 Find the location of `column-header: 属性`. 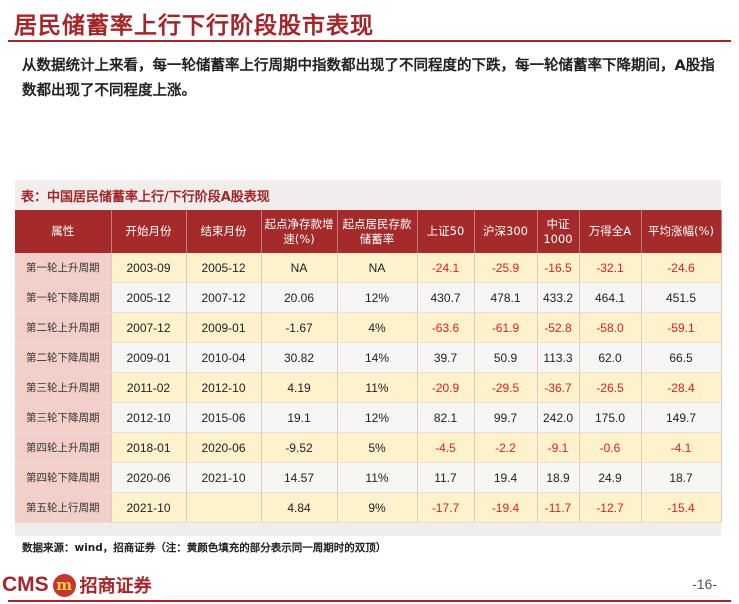

column-header: 属性 is located at coordinates (63, 231).